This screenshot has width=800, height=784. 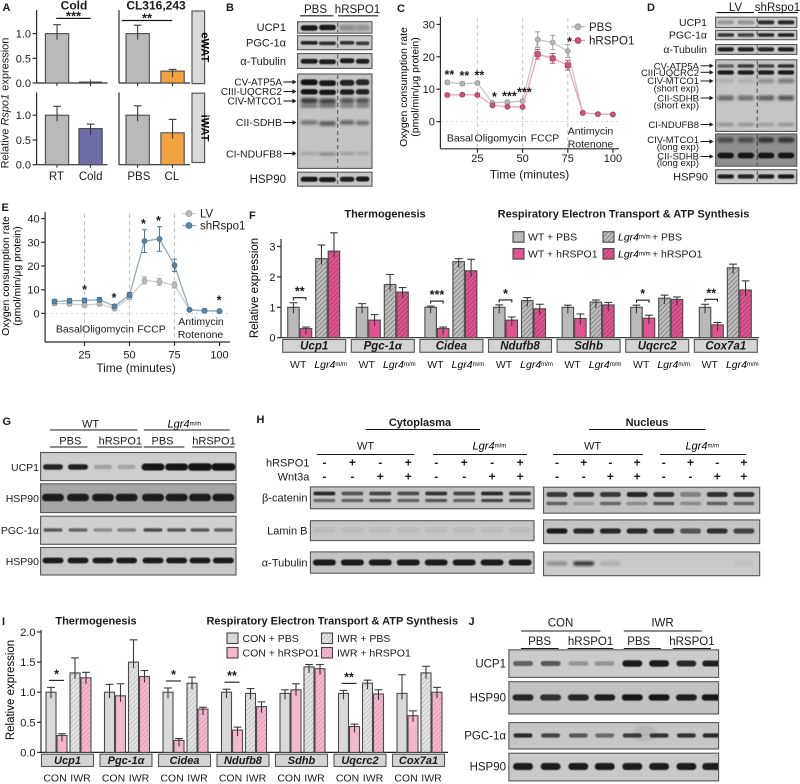 What do you see at coordinates (205, 47) in the screenshot?
I see `svg-text: eWAT` at bounding box center [205, 47].